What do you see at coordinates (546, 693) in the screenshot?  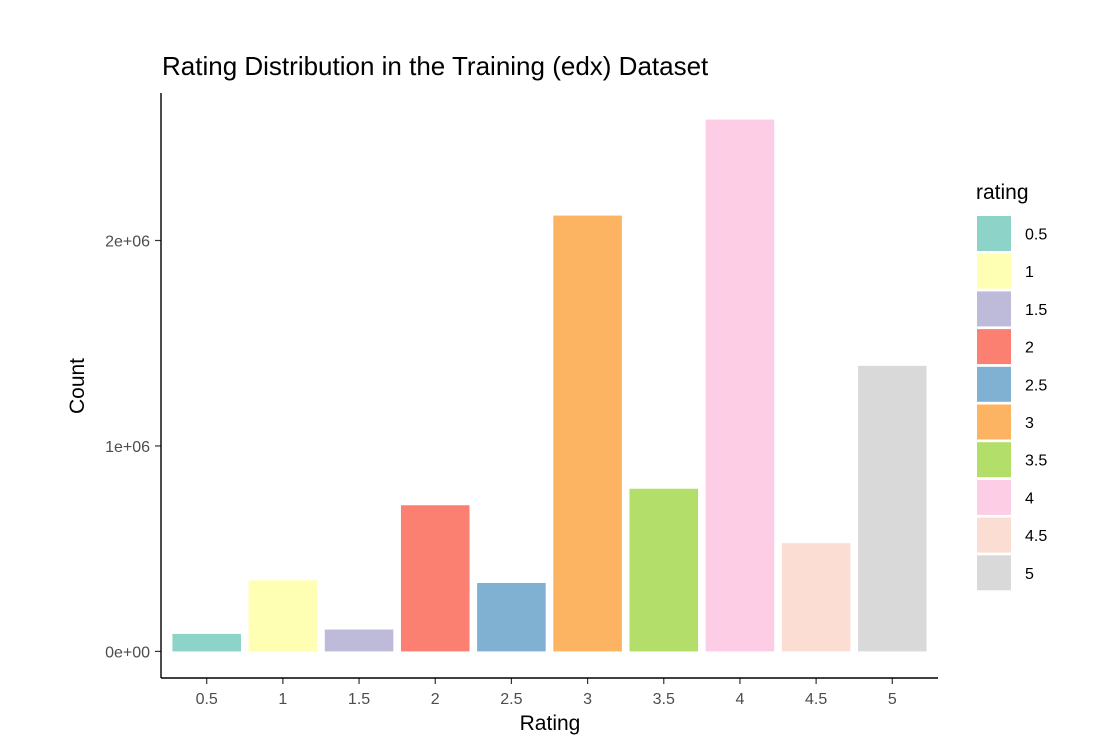 I see `x-axis-ticks: 0.5 1 1.5 2 2.5 3 3.5 4 4.5 5` at bounding box center [546, 693].